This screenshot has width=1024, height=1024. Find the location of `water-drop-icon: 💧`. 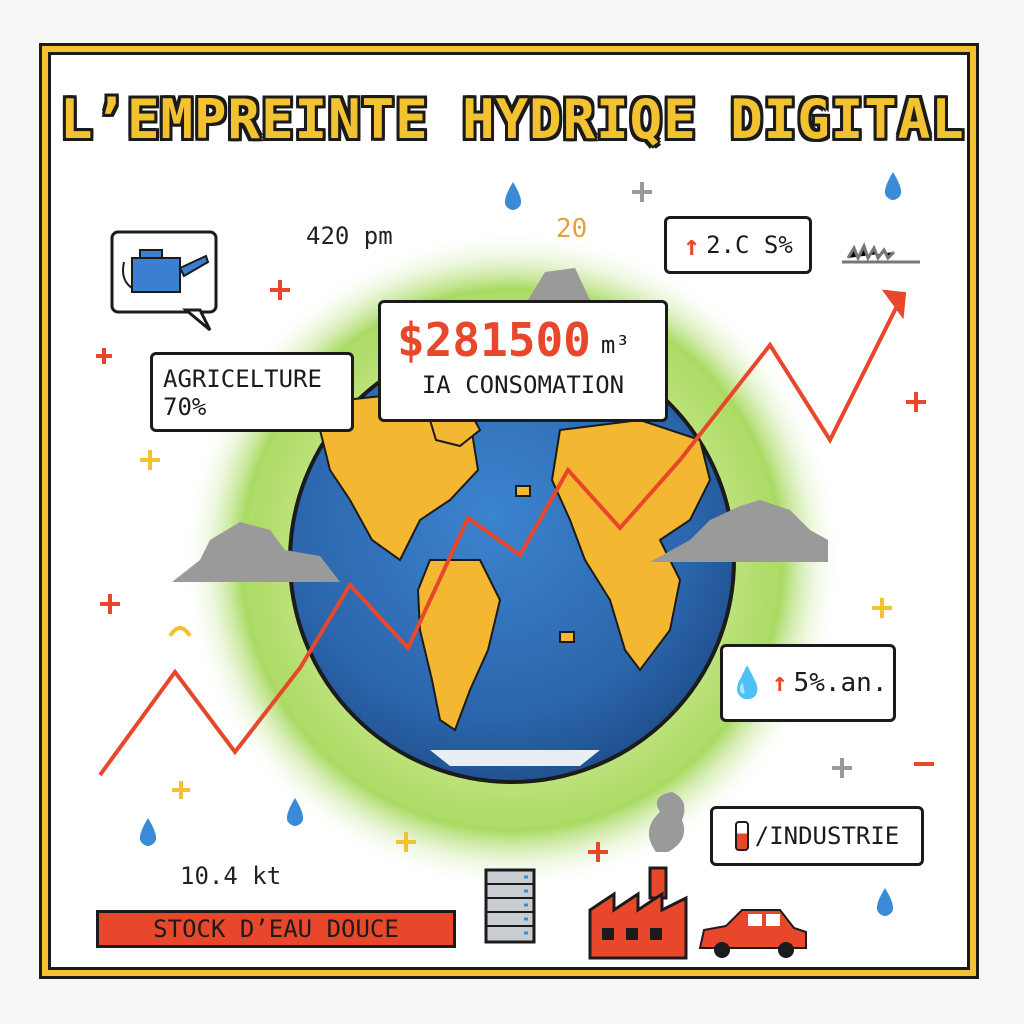

water-drop-icon: 💧 is located at coordinates (747, 683).